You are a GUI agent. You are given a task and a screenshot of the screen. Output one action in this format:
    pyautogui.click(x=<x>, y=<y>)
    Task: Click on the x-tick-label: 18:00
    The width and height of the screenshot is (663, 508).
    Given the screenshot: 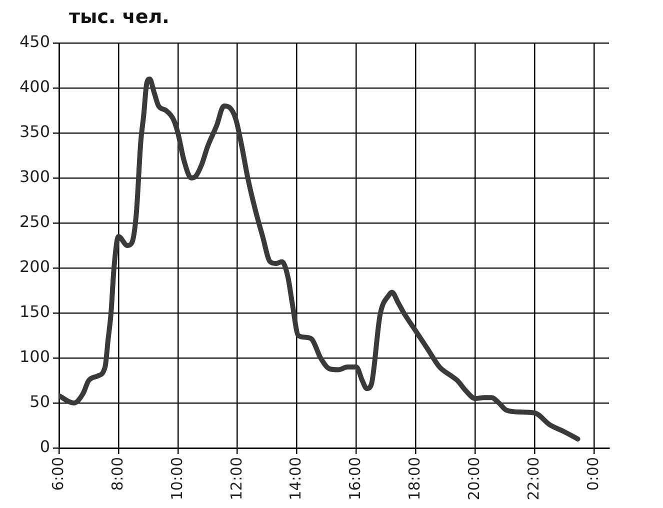 What is the action you would take?
    pyautogui.click(x=415, y=478)
    